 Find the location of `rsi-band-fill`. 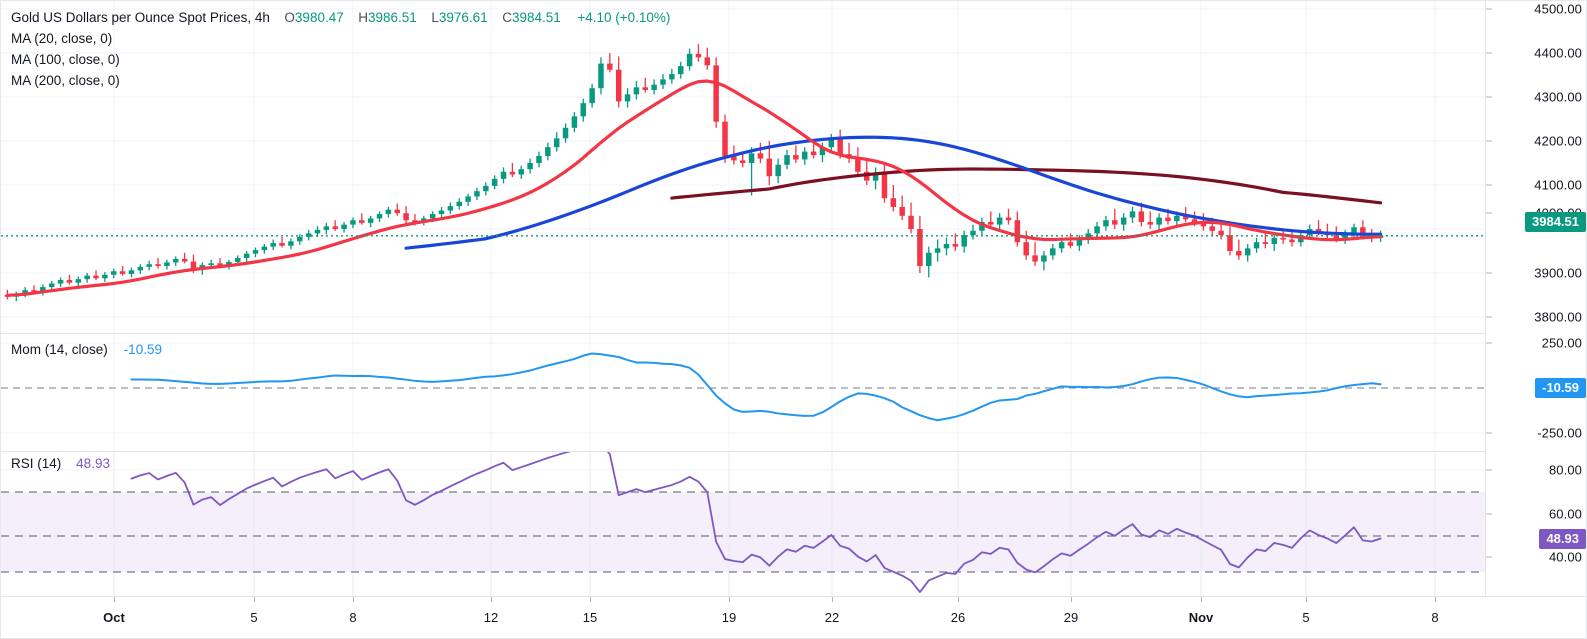

rsi-band-fill is located at coordinates (743, 532).